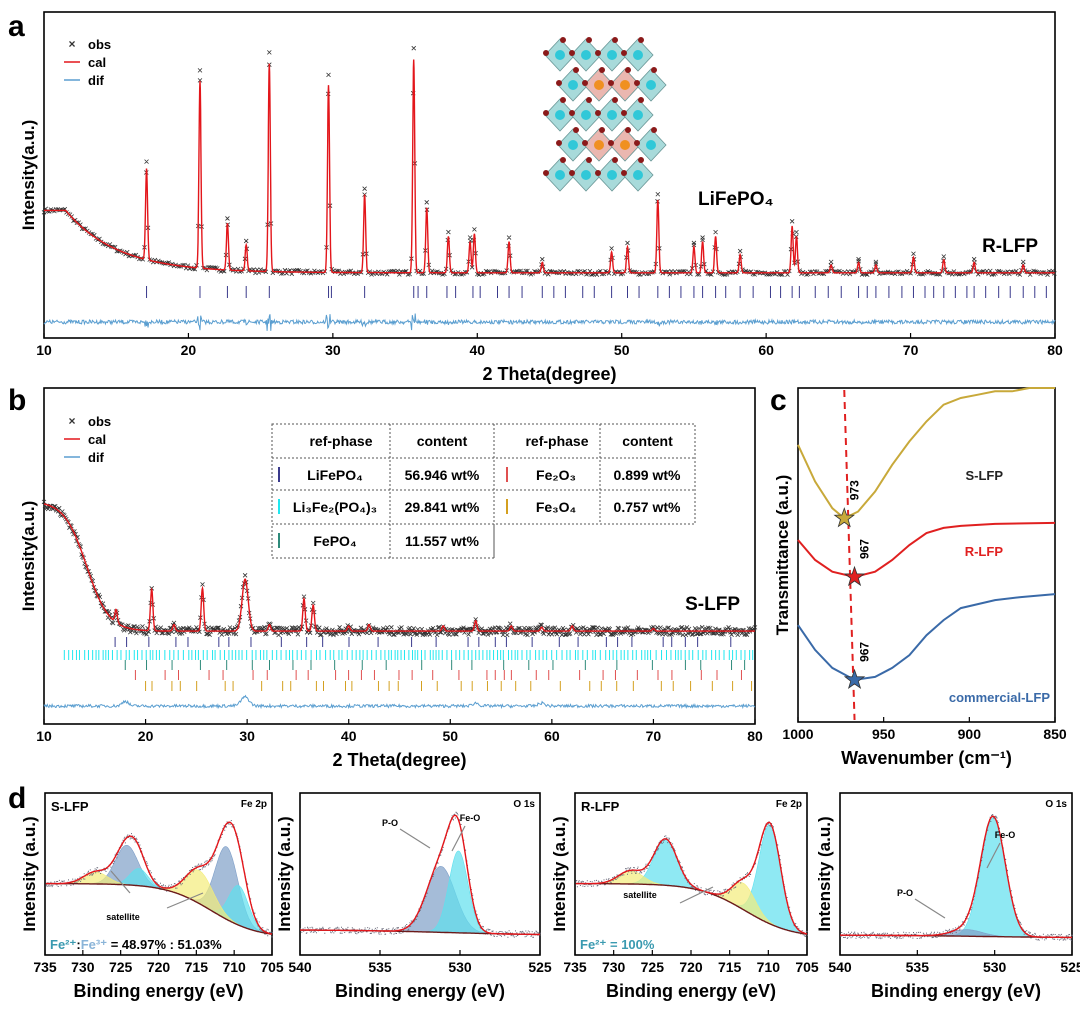 The height and width of the screenshot is (1034, 1080). What do you see at coordinates (1055, 734) in the screenshot?
I see `x-tick-label: 850` at bounding box center [1055, 734].